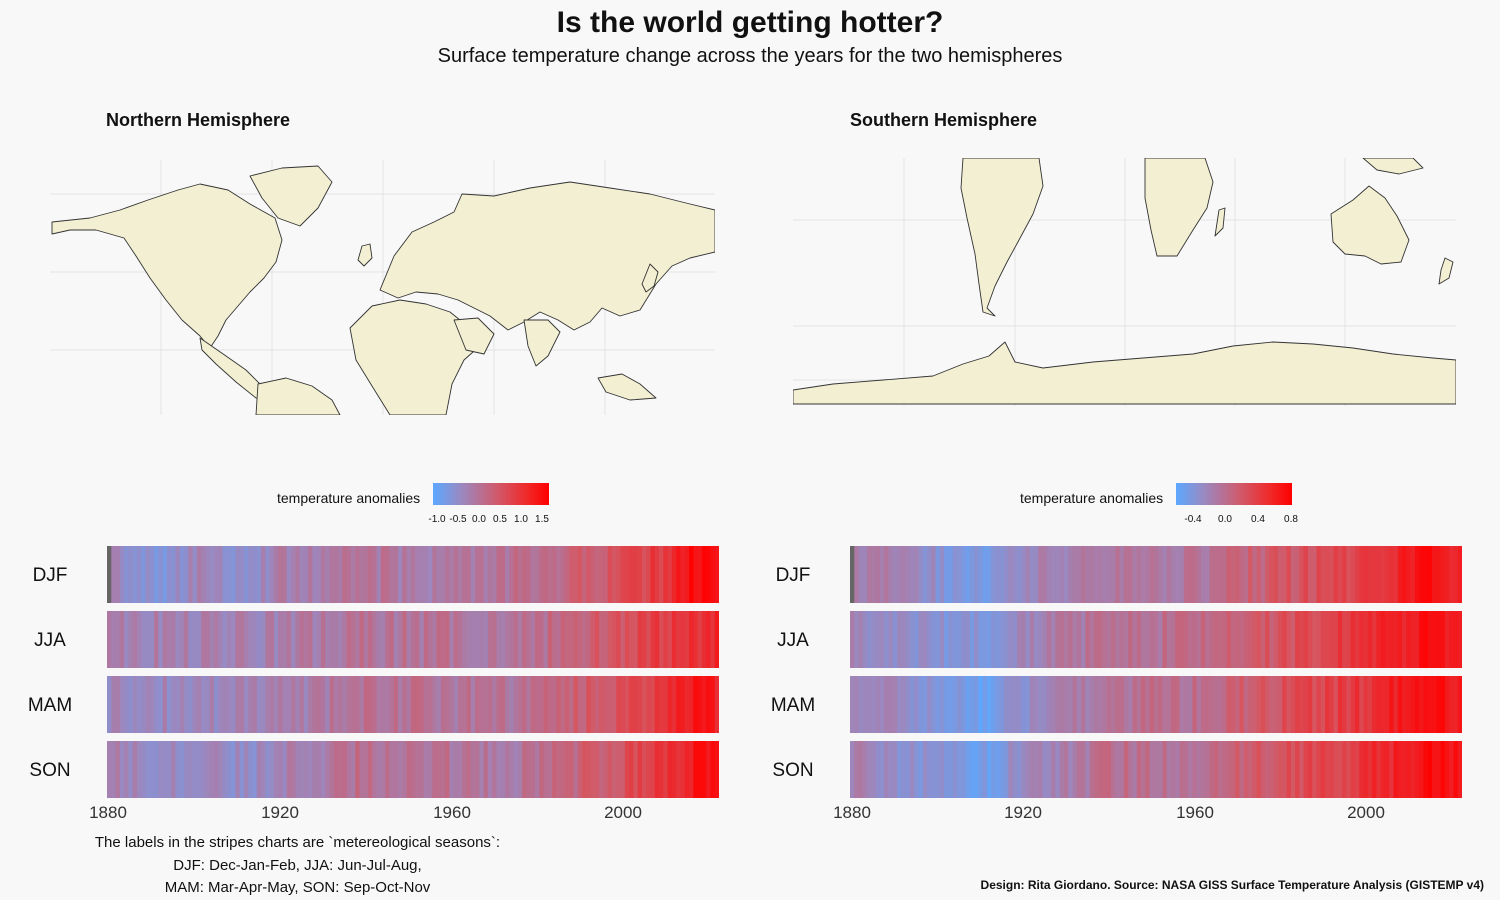 Image resolution: width=1500 pixels, height=900 pixels. What do you see at coordinates (650, 278) in the screenshot?
I see `japan-shape` at bounding box center [650, 278].